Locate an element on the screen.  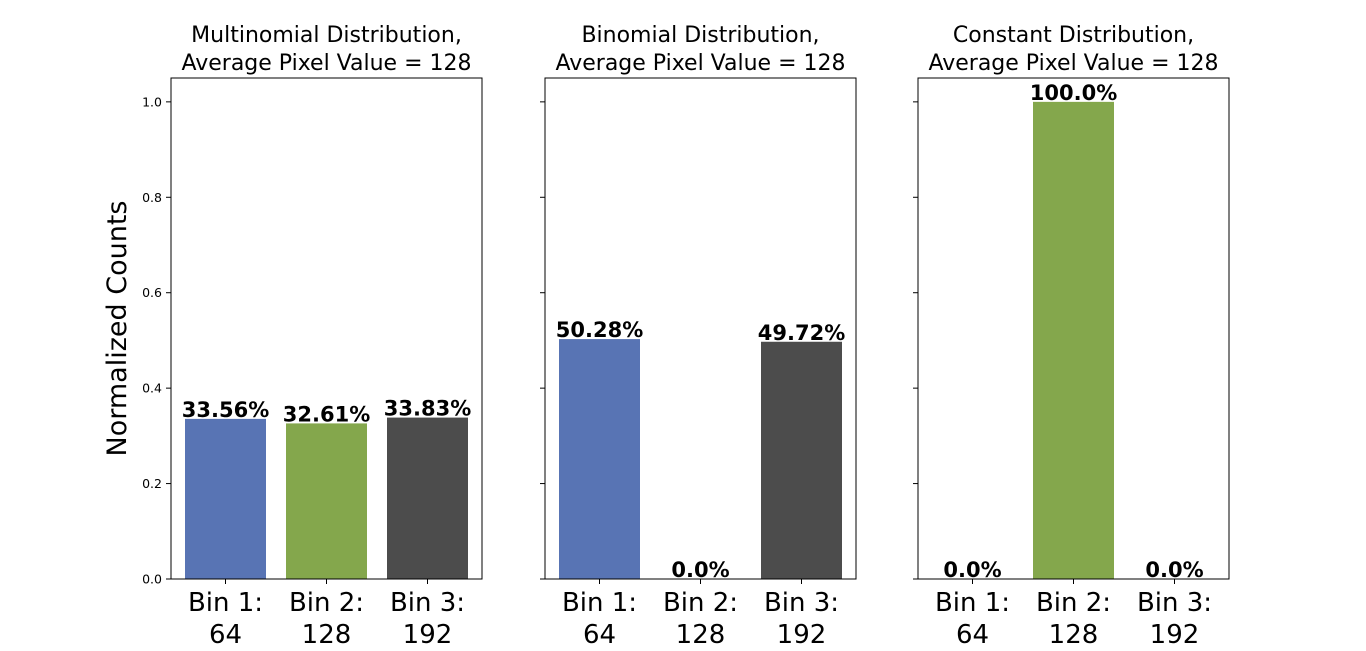
y-tick-label: 1.0 is located at coordinates (152, 101).